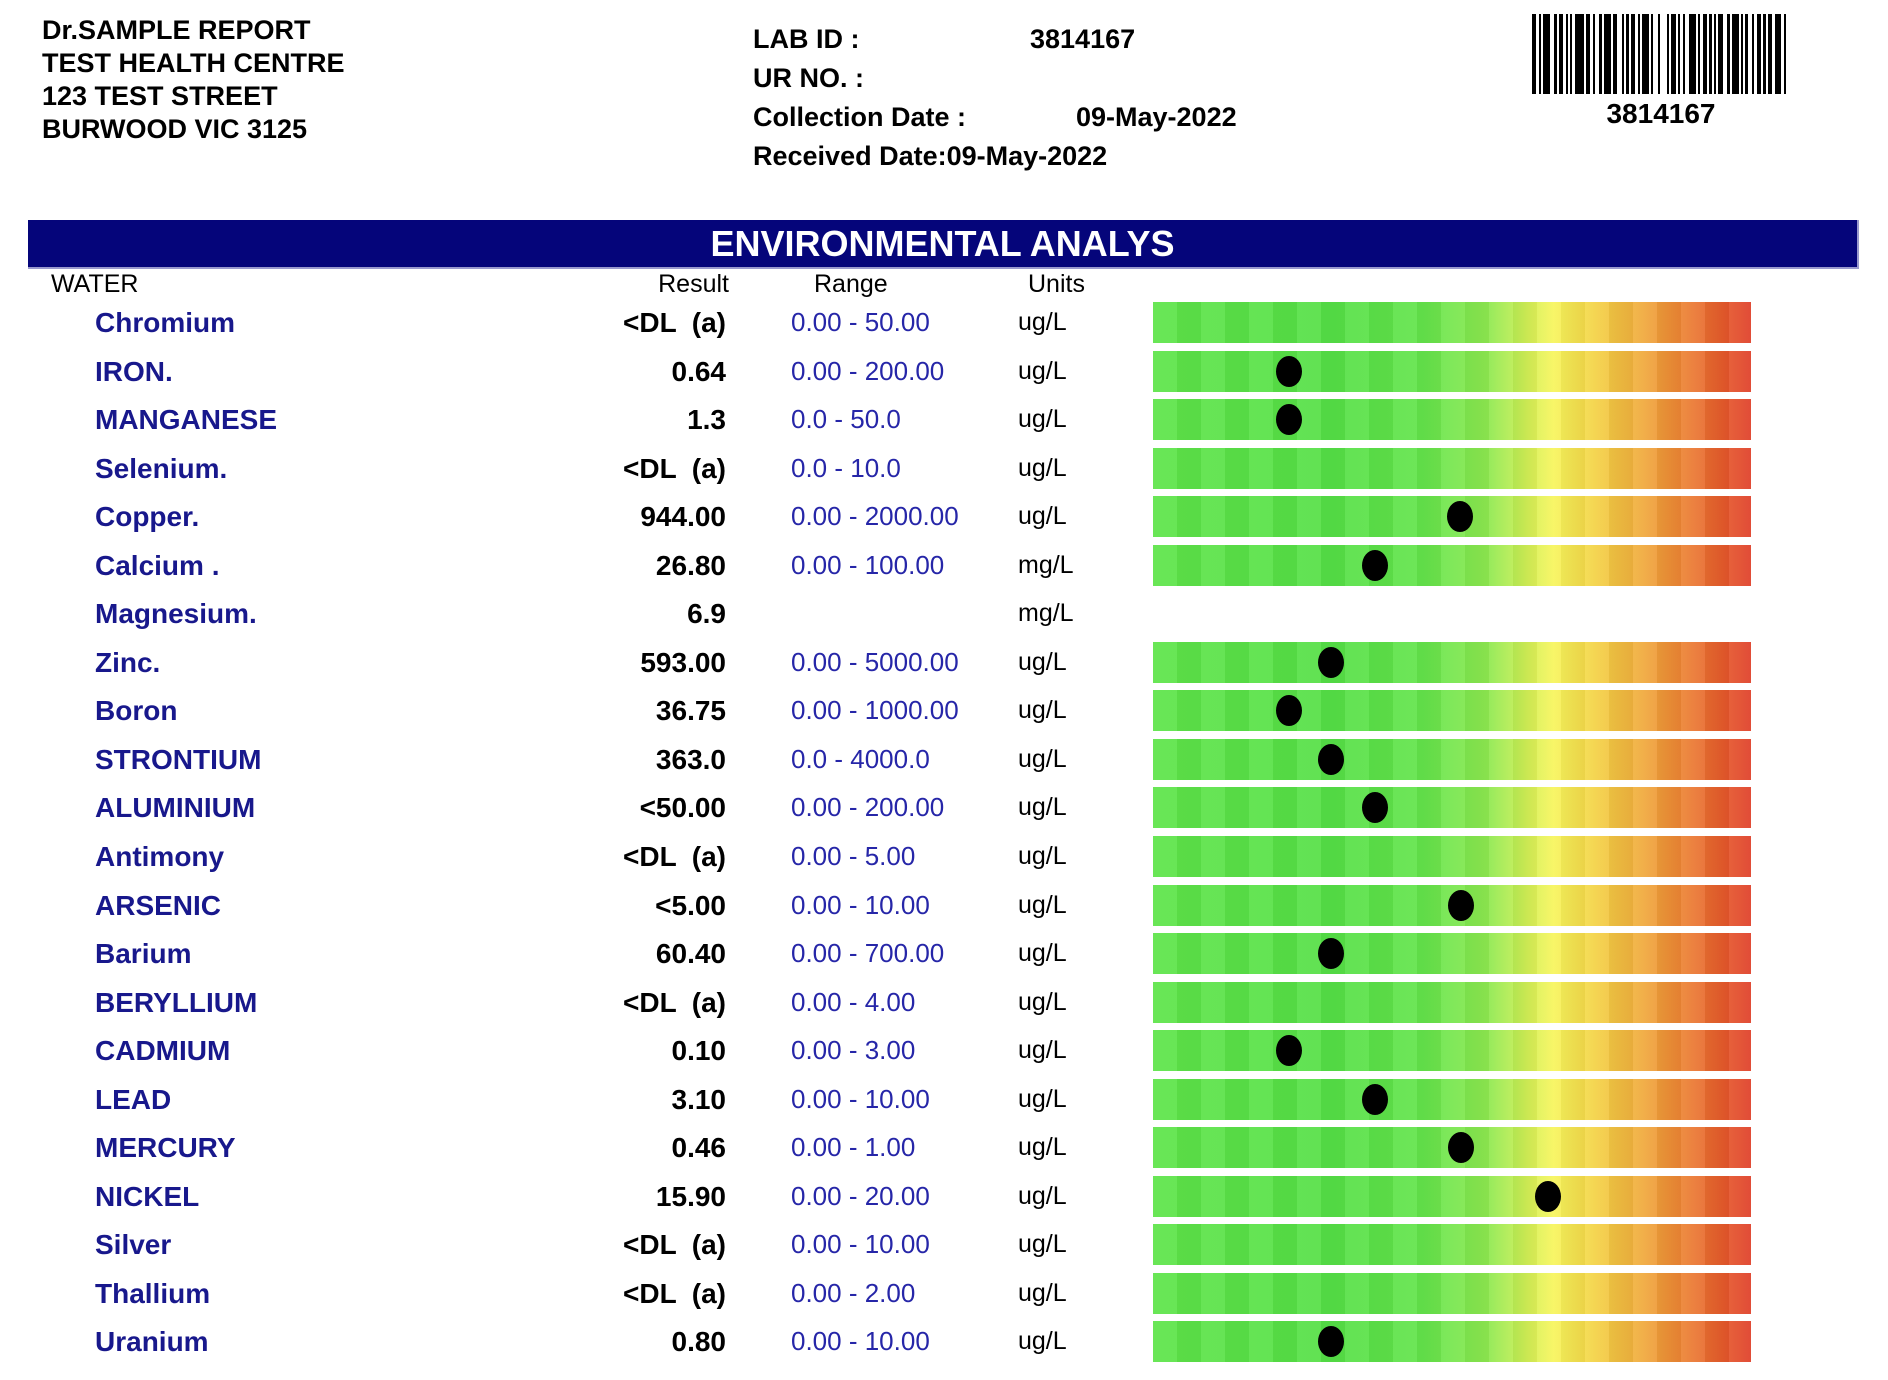  Describe the element at coordinates (868, 807) in the screenshot. I see `range-value: 0.00 - 200.00` at that location.